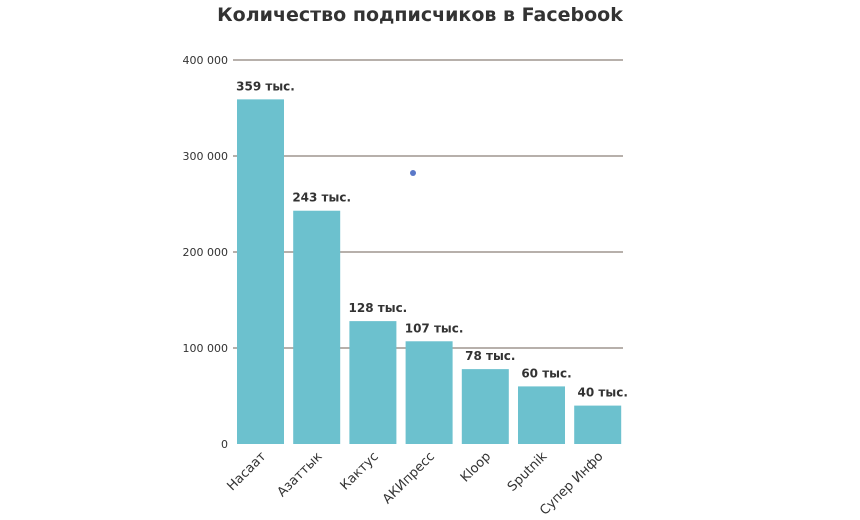 The height and width of the screenshot is (520, 860). What do you see at coordinates (528, 472) in the screenshot?
I see `category-label: Sputnik` at bounding box center [528, 472].